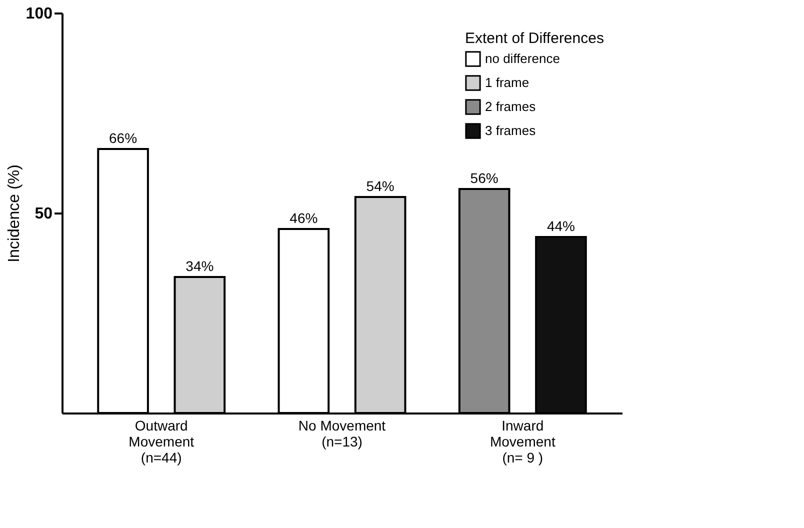 Image resolution: width=804 pixels, height=528 pixels. Describe the element at coordinates (534, 38) in the screenshot. I see `legend-title: Extent of Differences` at that location.